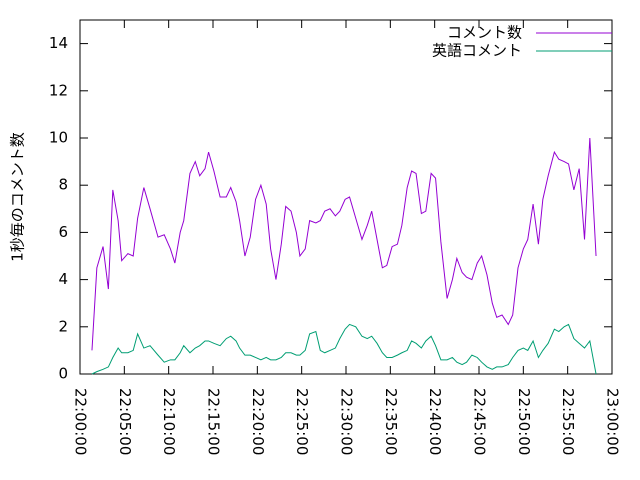  I want to click on y-tick-label: 12, so click(58, 90).